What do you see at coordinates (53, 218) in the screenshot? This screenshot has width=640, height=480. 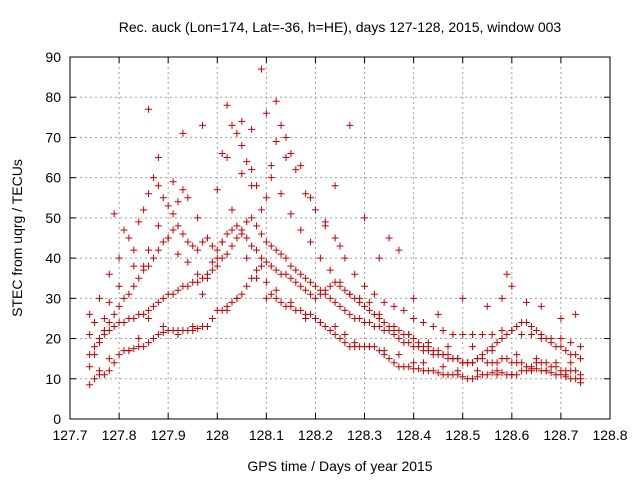 I see `y-tick-label: 50` at bounding box center [53, 218].